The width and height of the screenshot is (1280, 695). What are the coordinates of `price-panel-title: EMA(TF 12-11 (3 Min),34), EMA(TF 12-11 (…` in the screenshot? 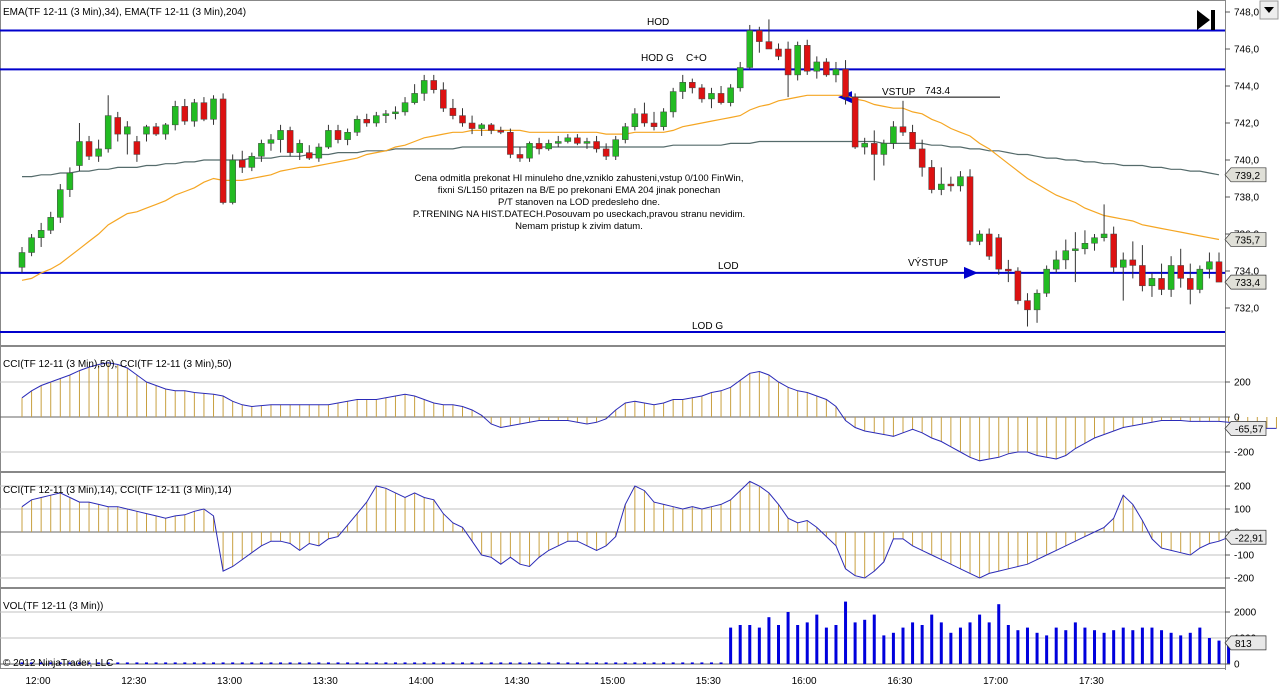 It's located at (124, 12).